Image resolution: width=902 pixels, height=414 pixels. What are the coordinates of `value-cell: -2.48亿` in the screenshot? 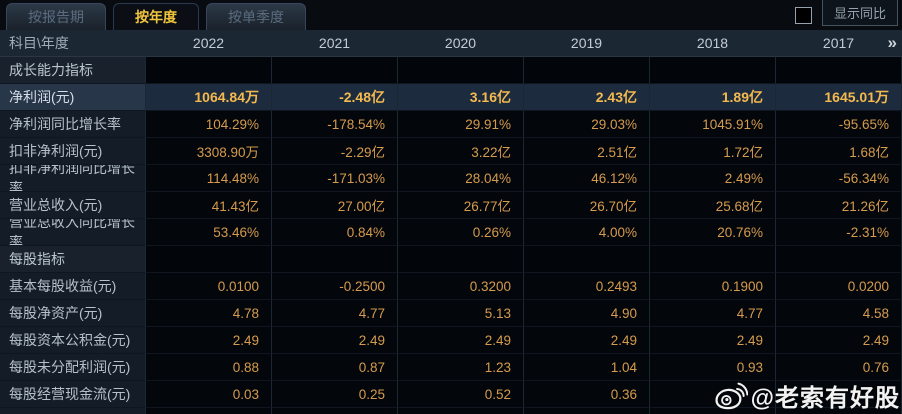 It's located at (335, 97).